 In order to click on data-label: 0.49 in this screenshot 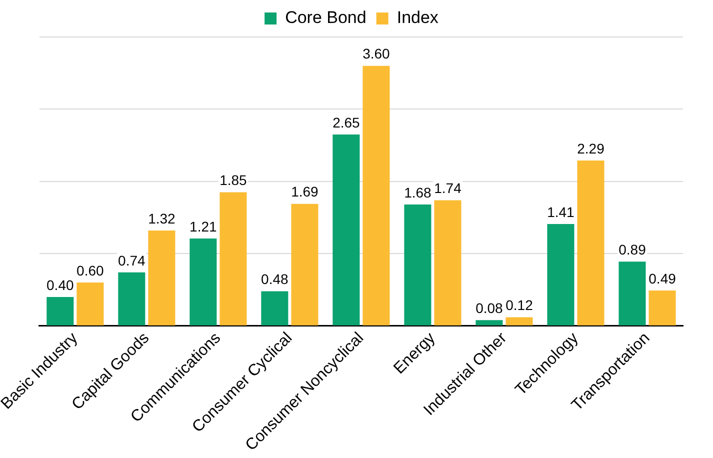, I will do `click(662, 278)`.